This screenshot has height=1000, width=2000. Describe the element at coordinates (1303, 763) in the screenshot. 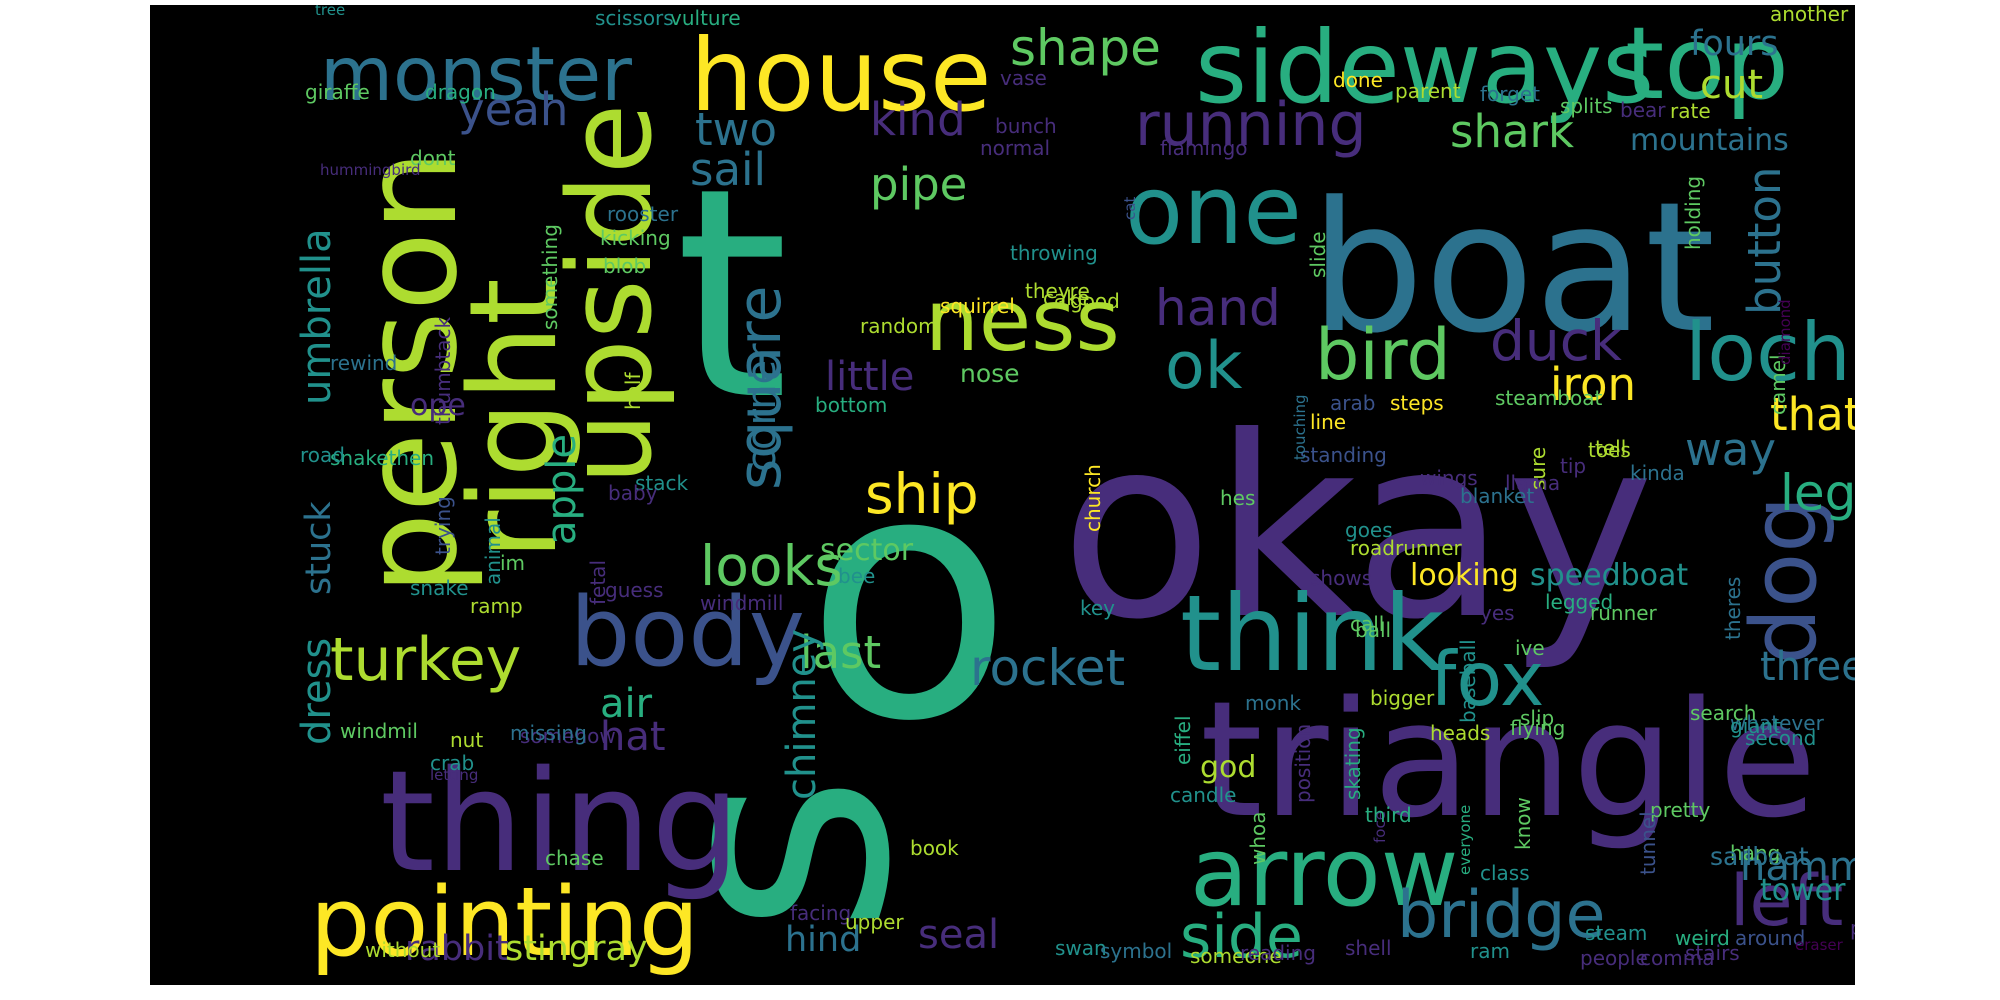

I see `cloud-word: position` at that location.